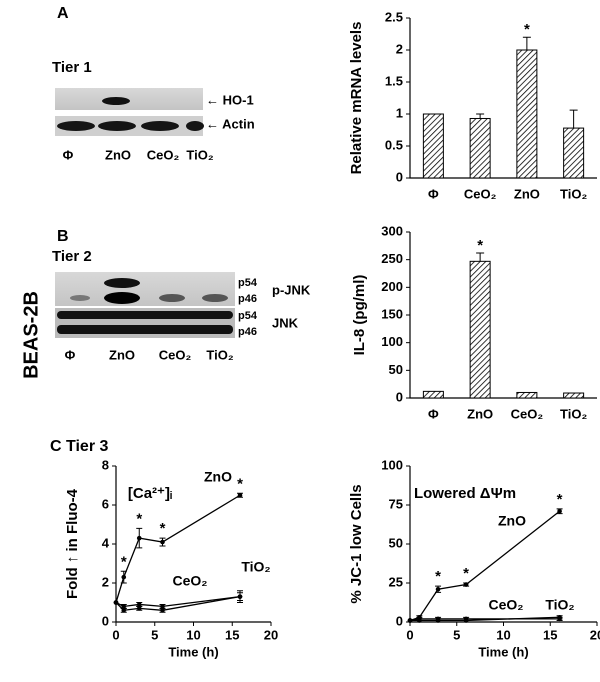 The width and height of the screenshot is (600, 682). What do you see at coordinates (356, 98) in the screenshot?
I see `y-axis-label: Relative mRNA levels` at bounding box center [356, 98].